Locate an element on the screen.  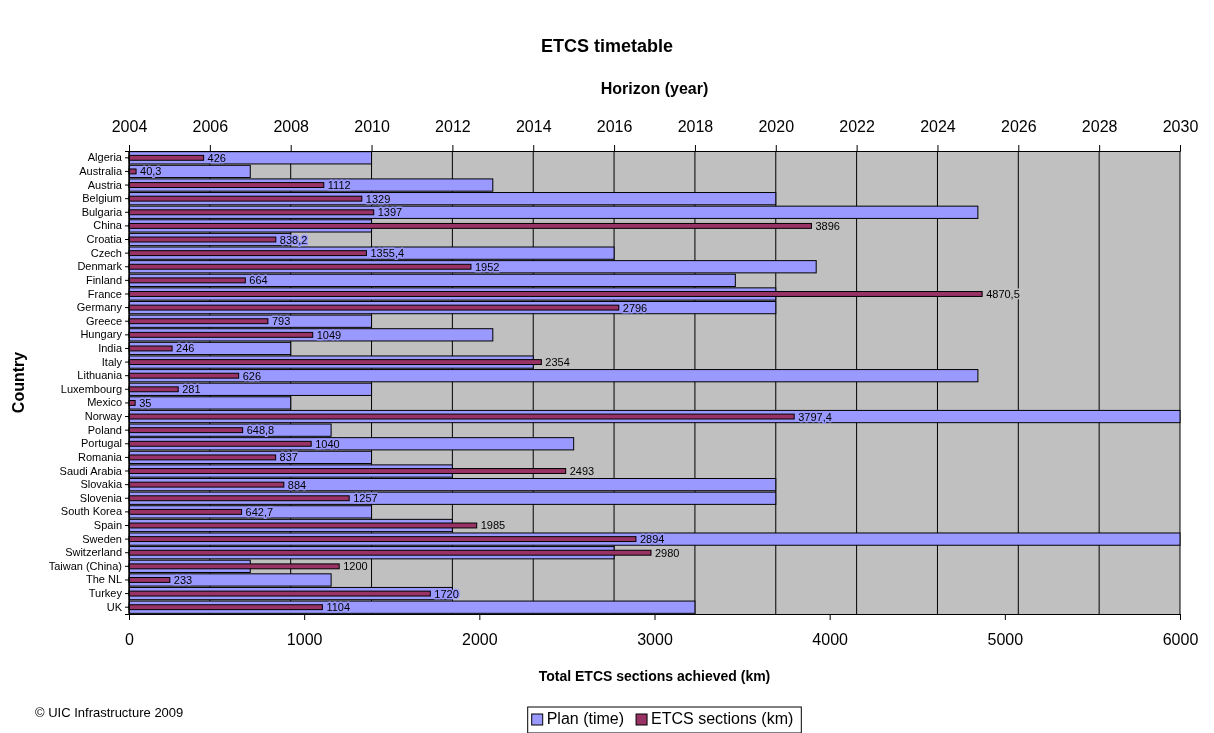
data-label: 3896 is located at coordinates (827, 225).